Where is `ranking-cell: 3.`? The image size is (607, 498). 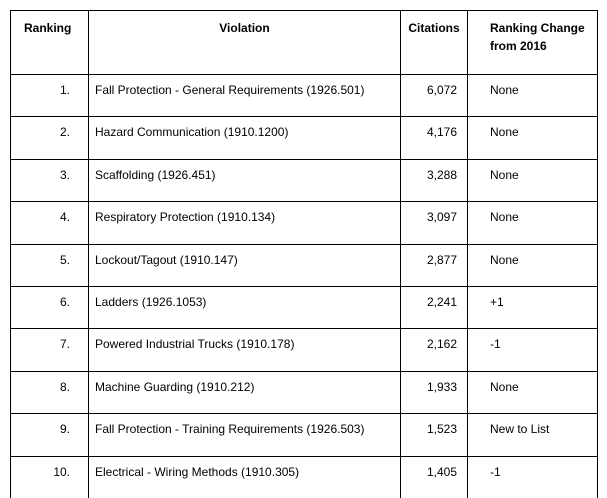
ranking-cell: 3. is located at coordinates (49, 180).